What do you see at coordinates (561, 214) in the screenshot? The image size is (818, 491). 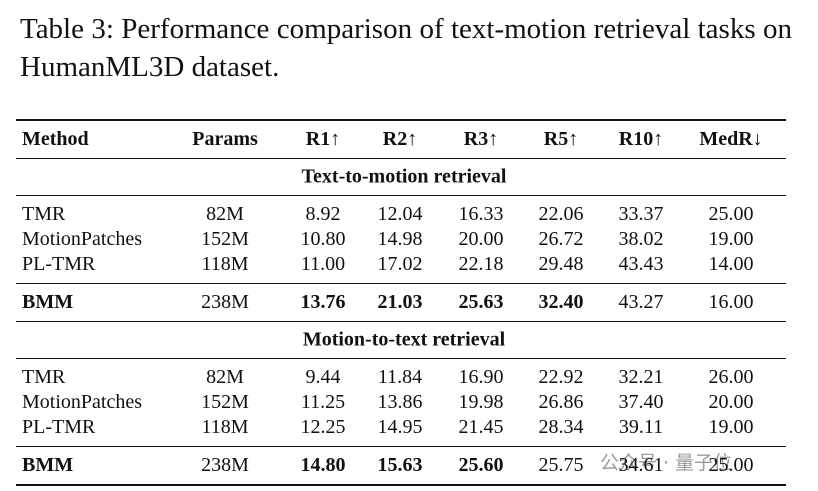 I see `table-cell: 22.06` at bounding box center [561, 214].